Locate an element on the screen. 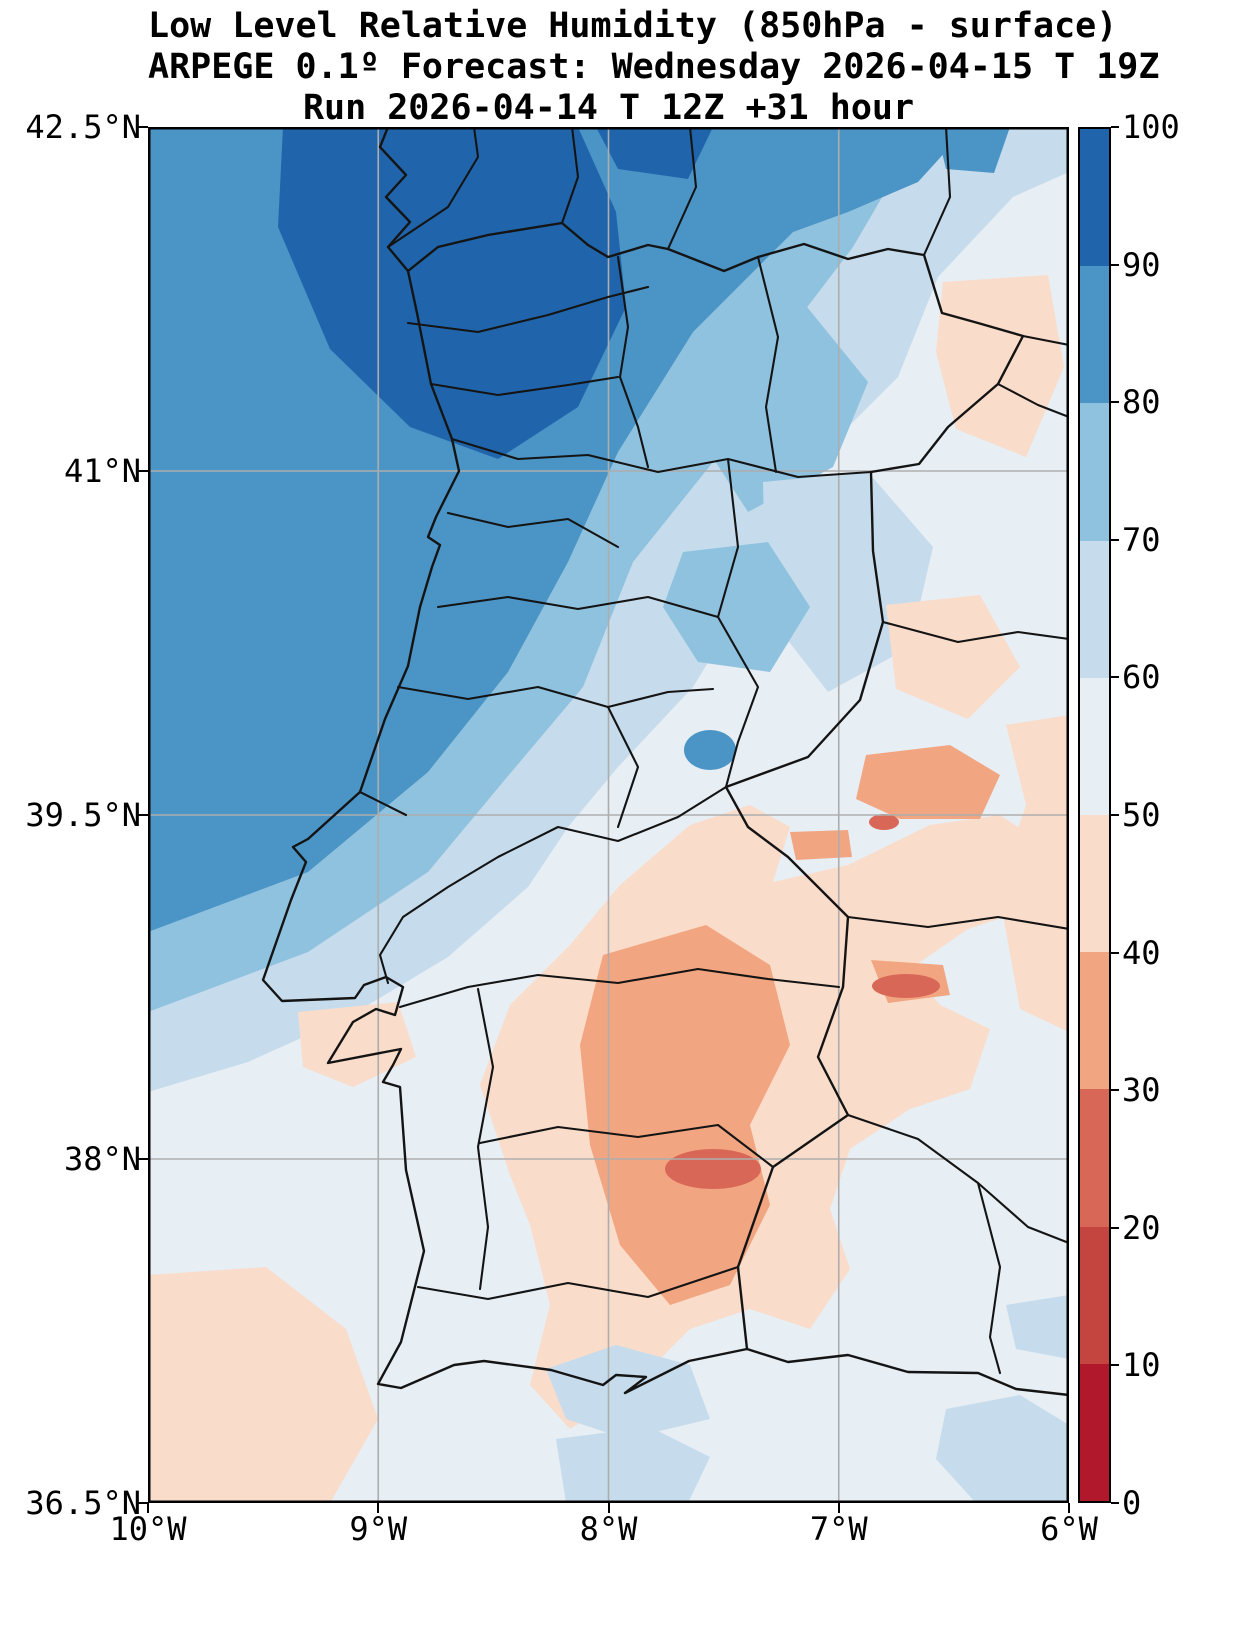 Image resolution: width=1259 pixels, height=1646 pixels. lat-tick-label: 41°N is located at coordinates (102, 471).